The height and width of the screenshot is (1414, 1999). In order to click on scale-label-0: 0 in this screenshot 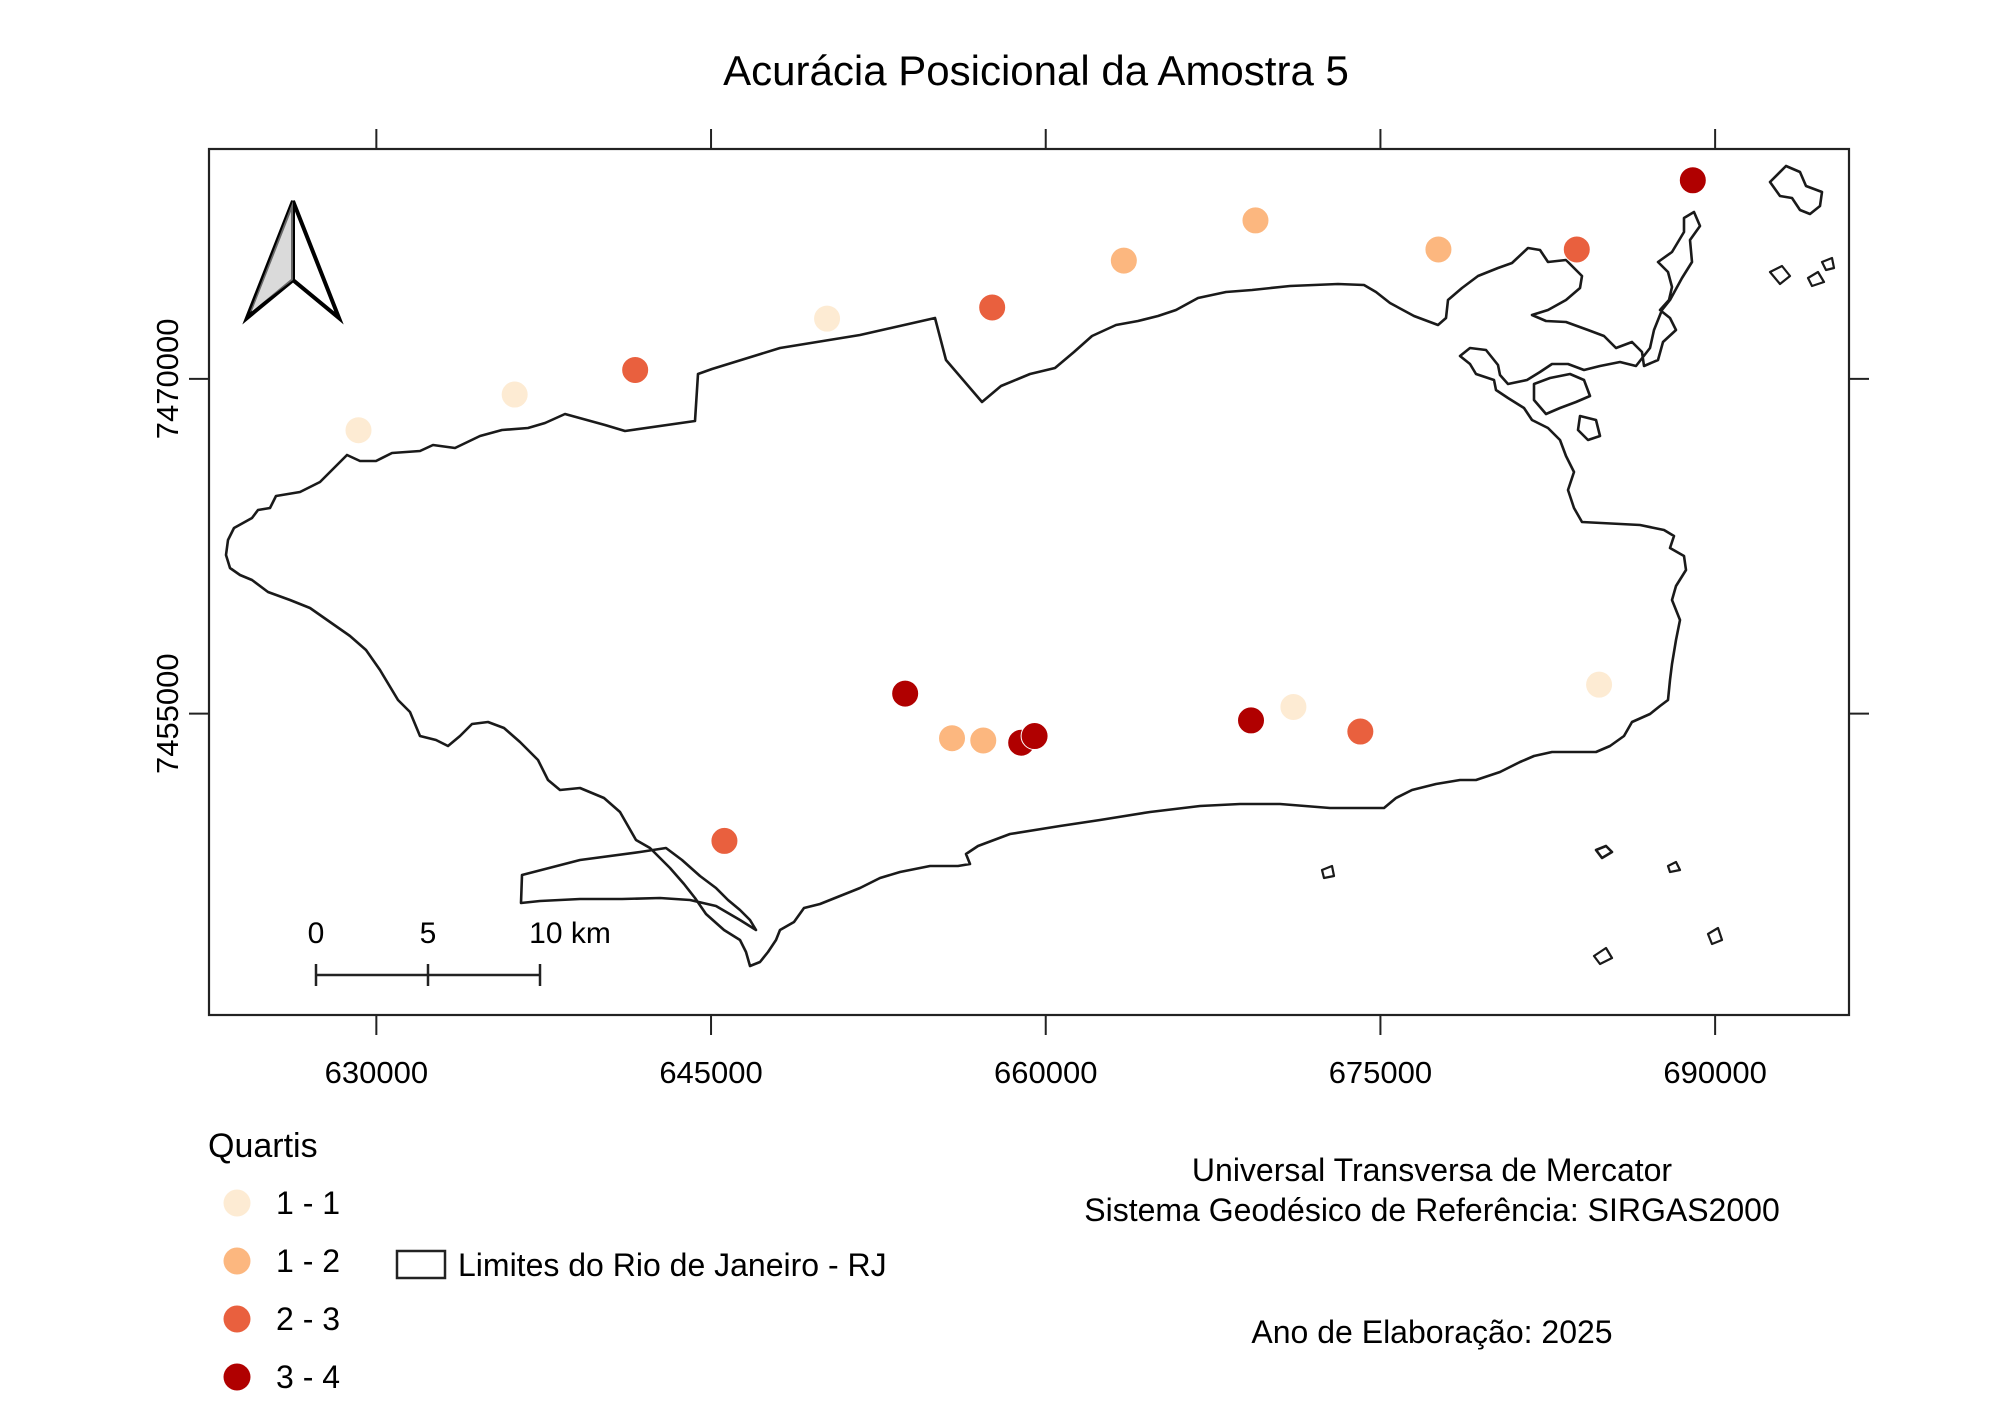, I will do `click(316, 933)`.